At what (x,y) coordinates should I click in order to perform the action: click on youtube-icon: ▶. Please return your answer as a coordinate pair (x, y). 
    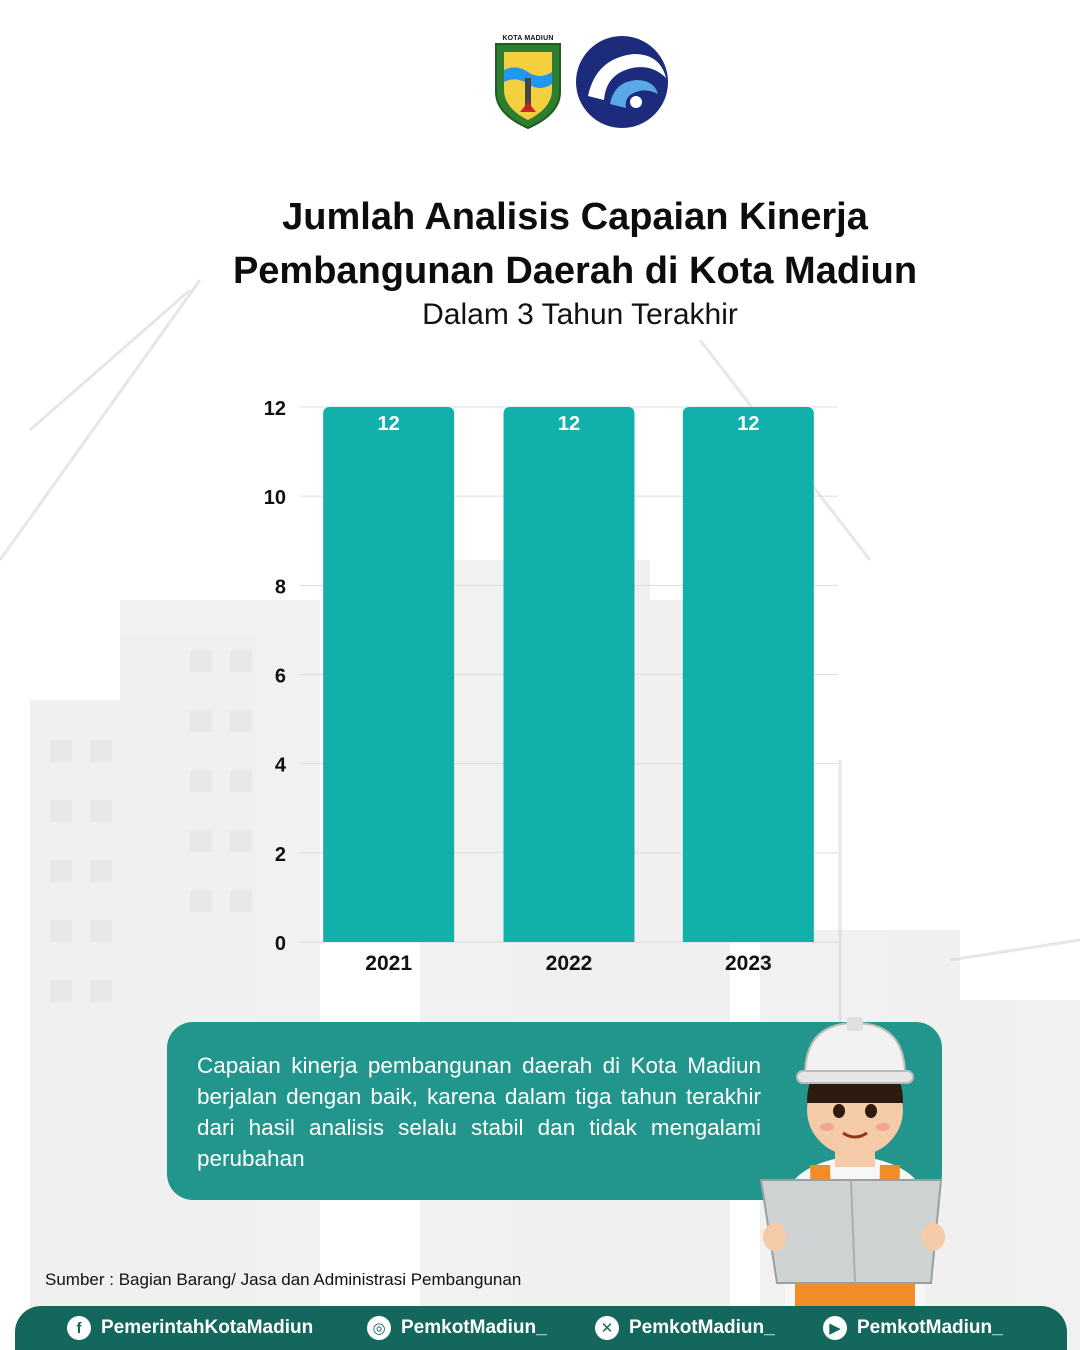
    Looking at the image, I should click on (835, 1328).